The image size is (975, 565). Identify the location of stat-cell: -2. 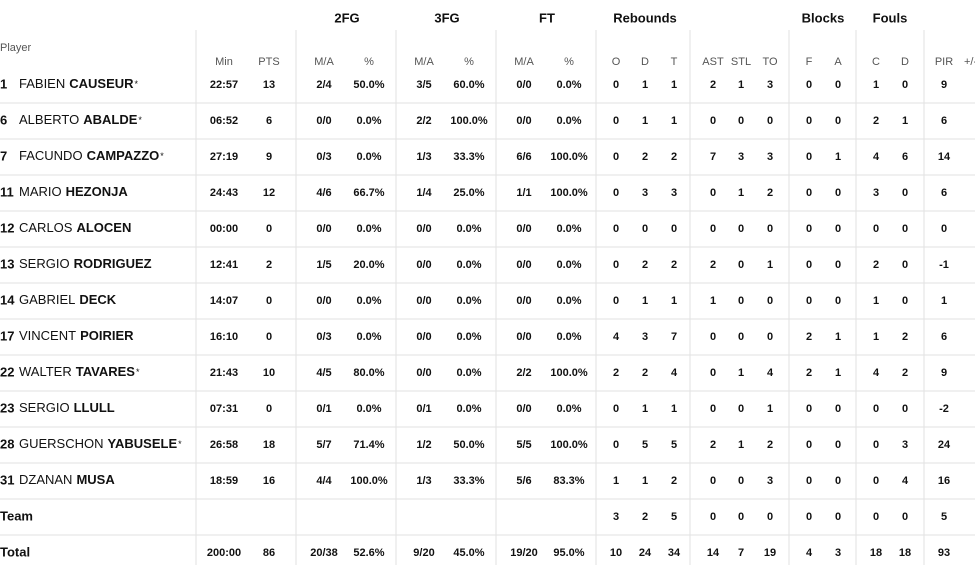
(944, 409).